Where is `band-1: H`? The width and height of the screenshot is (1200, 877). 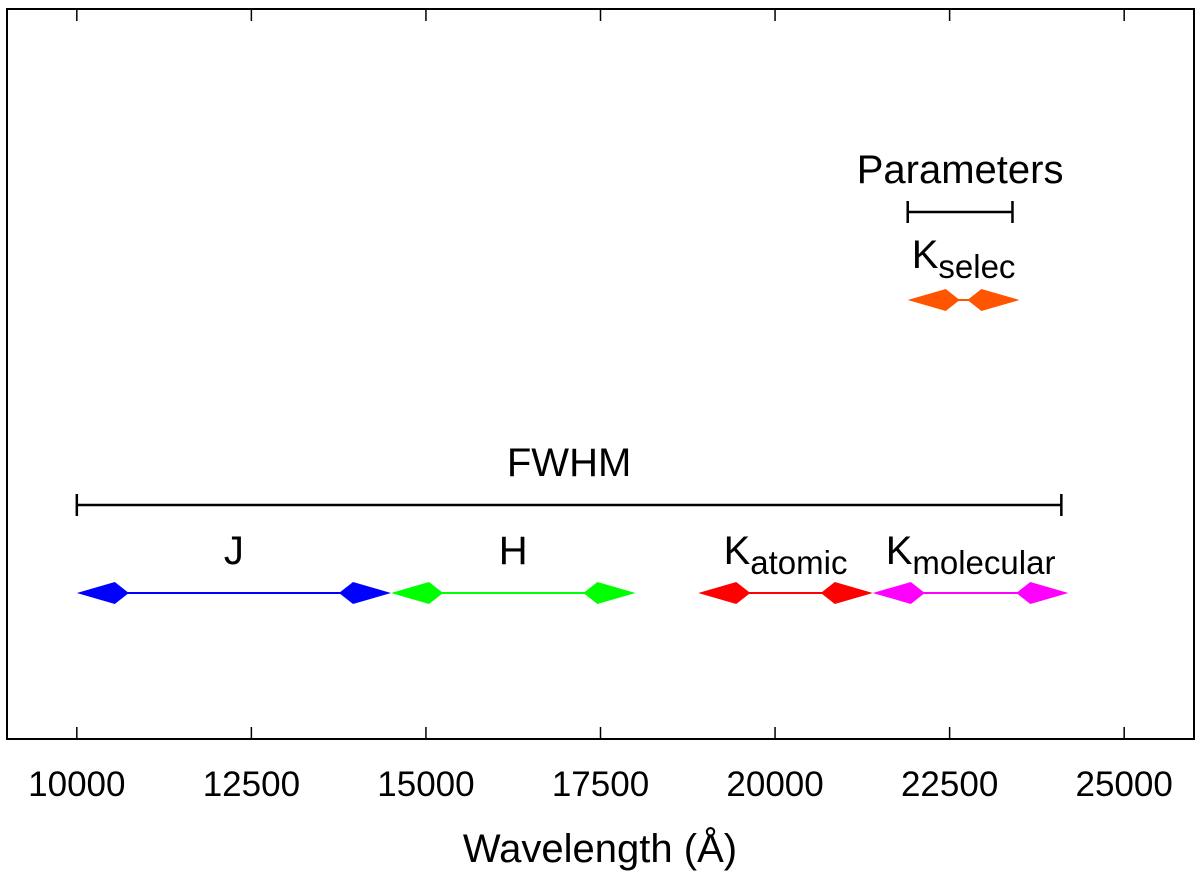 band-1: H is located at coordinates (513, 566).